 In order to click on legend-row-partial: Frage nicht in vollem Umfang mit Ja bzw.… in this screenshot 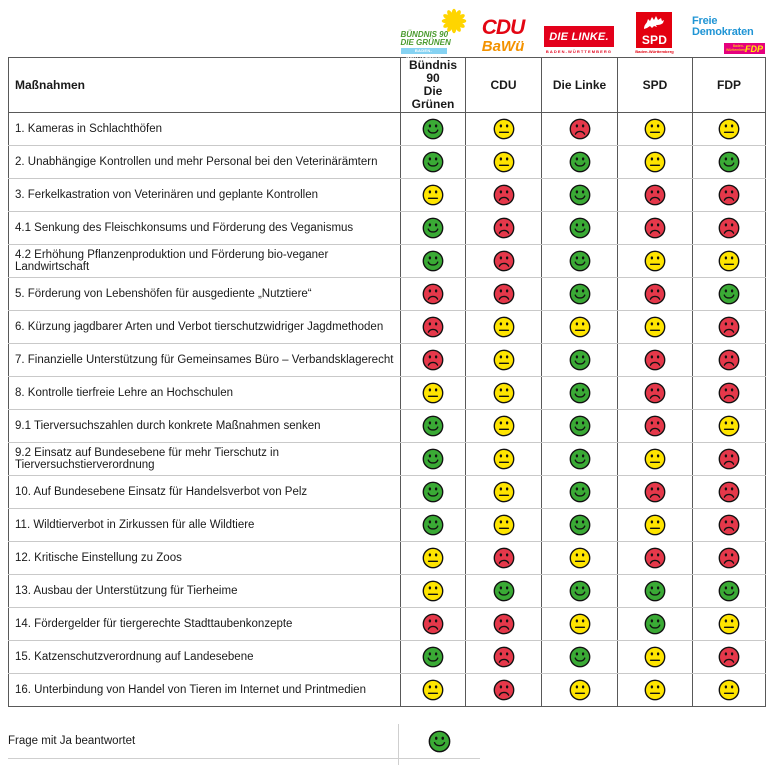, I will do `click(244, 762)`.